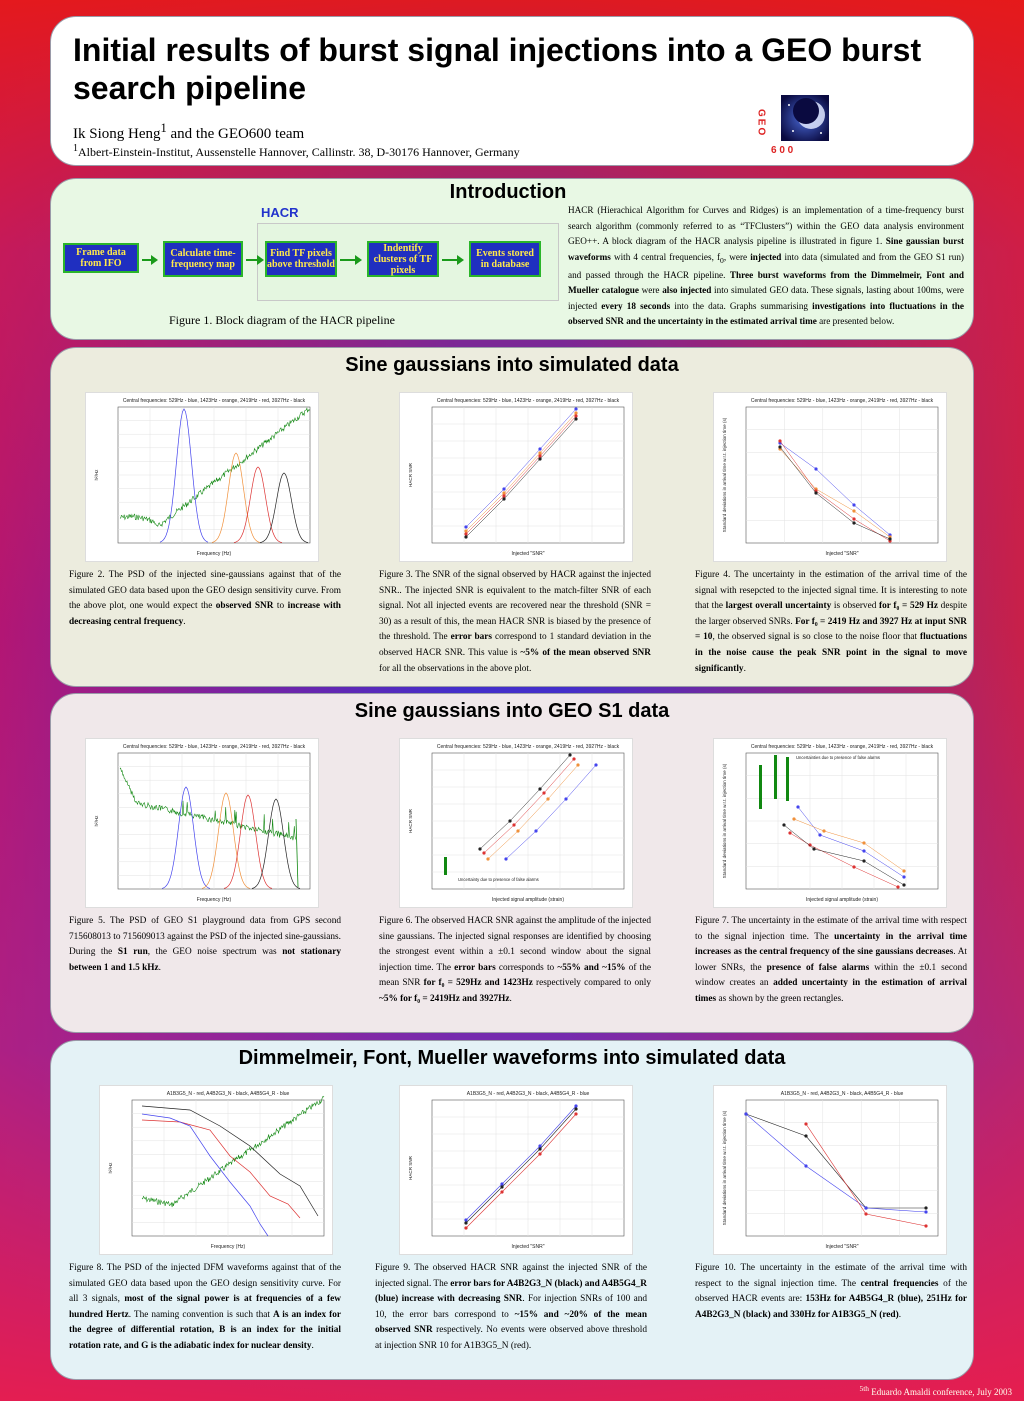 Image resolution: width=1024 pixels, height=1401 pixels. What do you see at coordinates (205, 1175) in the screenshot?
I see `psd-a4b5g4` at bounding box center [205, 1175].